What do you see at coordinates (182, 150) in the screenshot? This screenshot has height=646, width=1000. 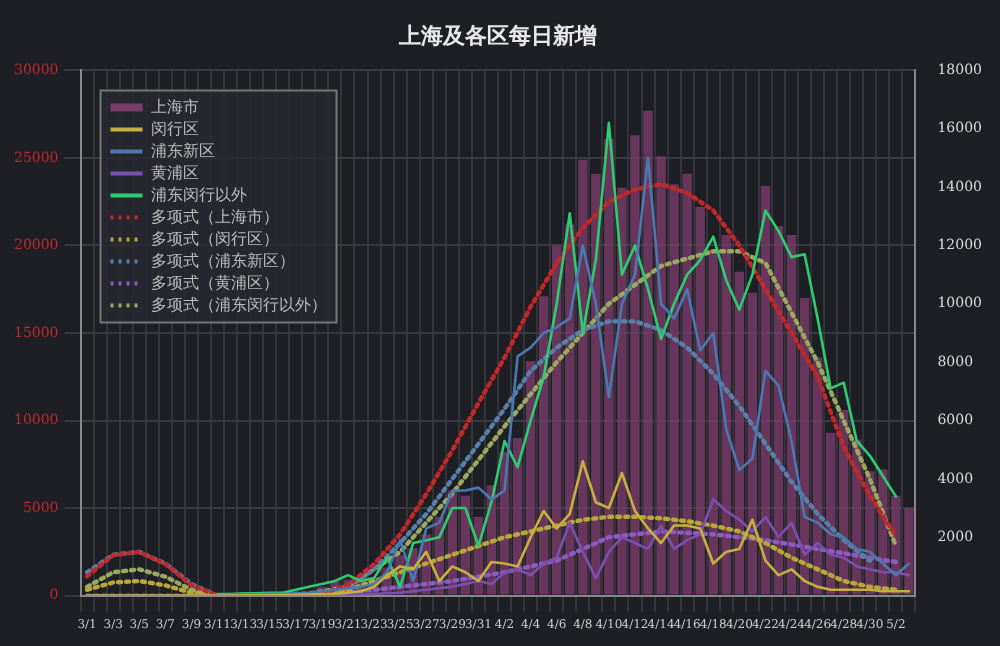 I see `legend-label: 浦东新区` at bounding box center [182, 150].